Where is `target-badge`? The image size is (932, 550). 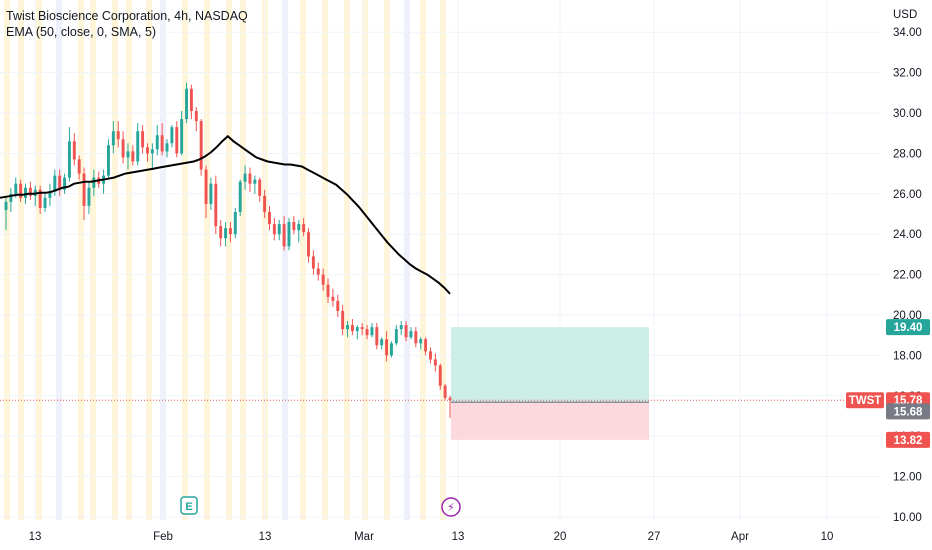
target-badge is located at coordinates (908, 327).